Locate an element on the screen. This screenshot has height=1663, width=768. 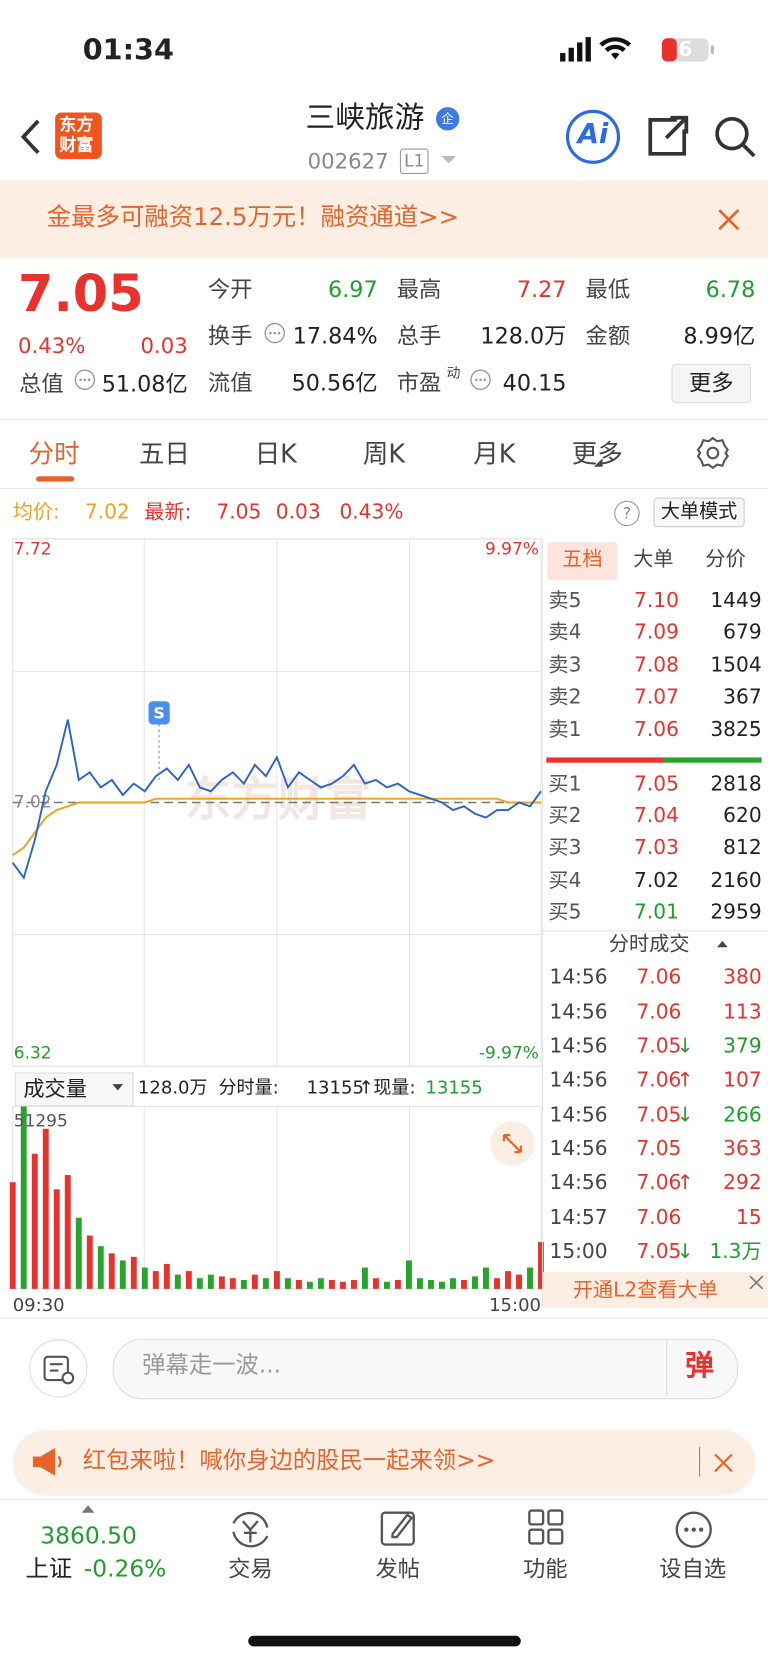
book-label: 买3 is located at coordinates (565, 847).